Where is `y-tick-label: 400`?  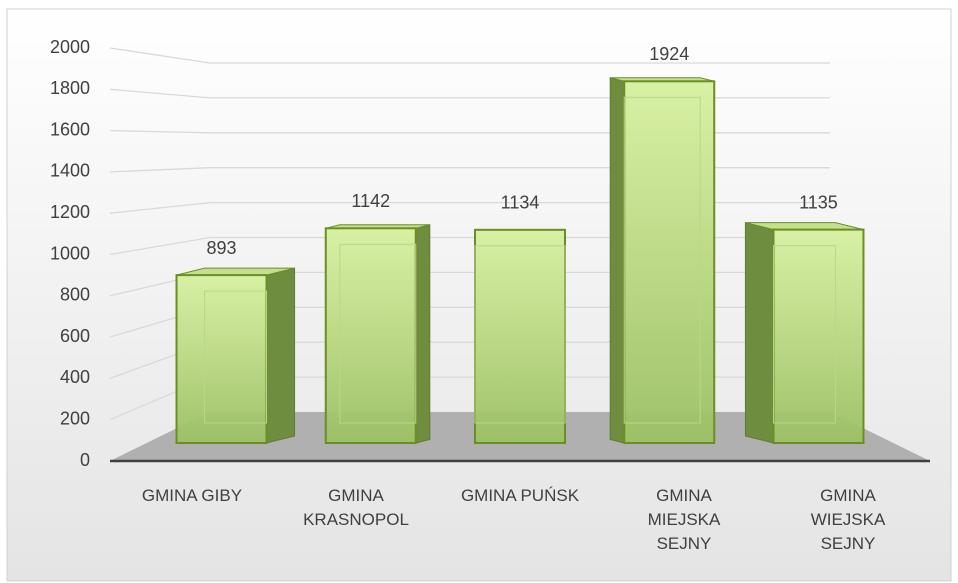 y-tick-label: 400 is located at coordinates (75, 377).